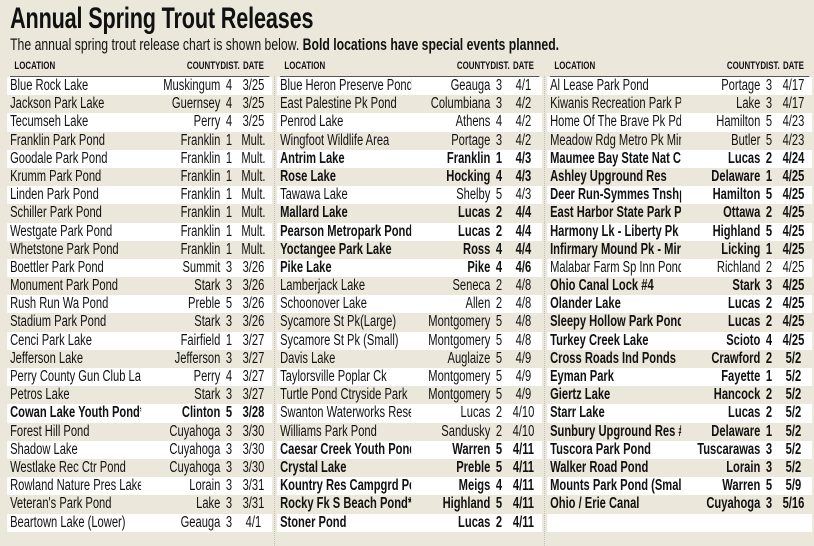  What do you see at coordinates (616, 267) in the screenshot?
I see `cell-location: Malabar Farm Sp Inn Pond` at bounding box center [616, 267].